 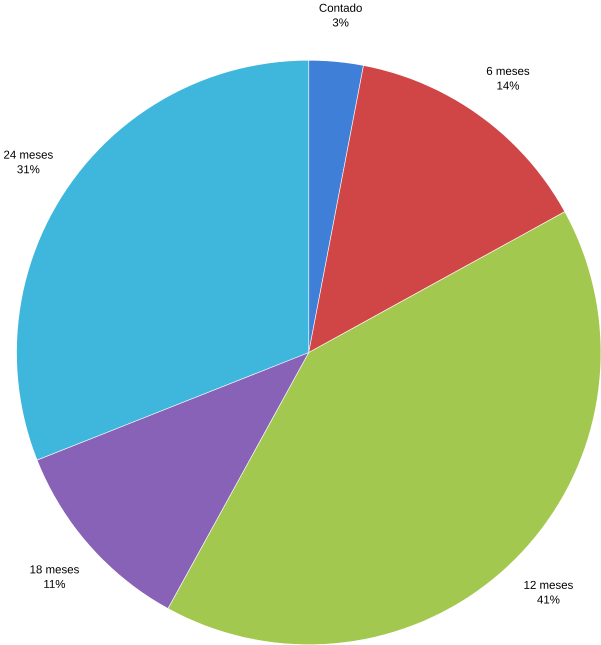 What do you see at coordinates (508, 71) in the screenshot?
I see `slice-label: 6 meses` at bounding box center [508, 71].